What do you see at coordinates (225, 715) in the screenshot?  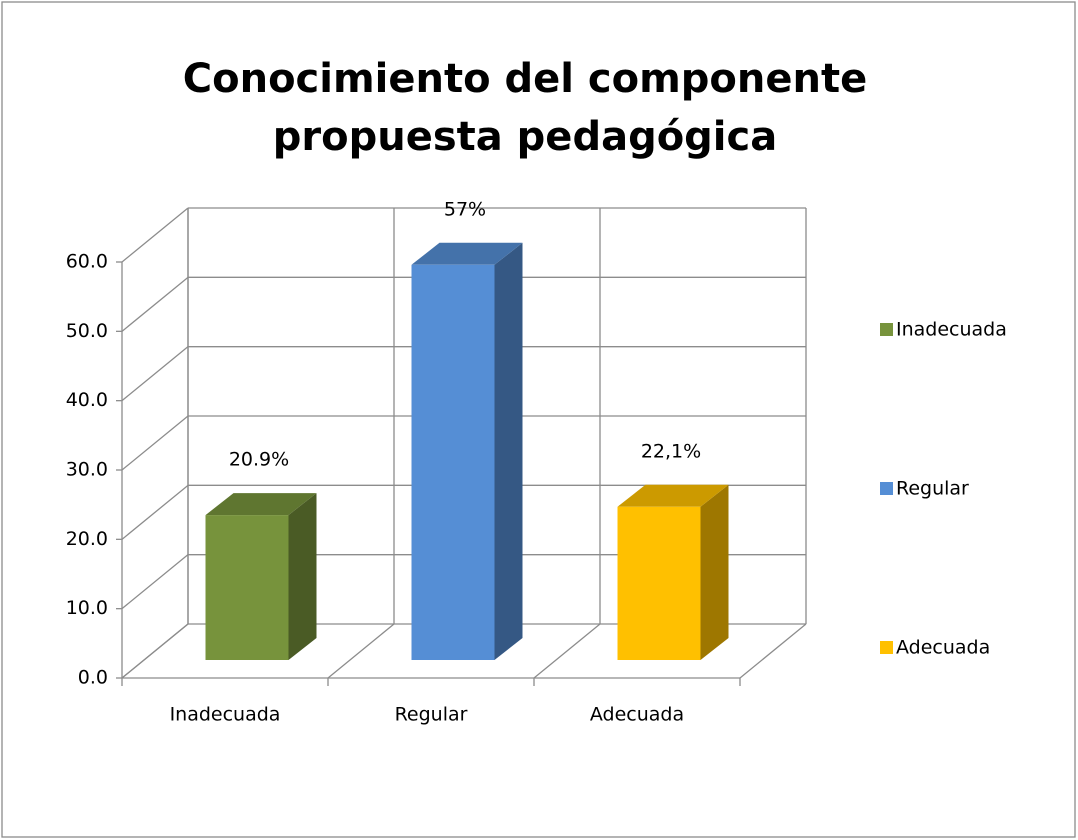 I see `x-tick-label: Inadecuada` at bounding box center [225, 715].